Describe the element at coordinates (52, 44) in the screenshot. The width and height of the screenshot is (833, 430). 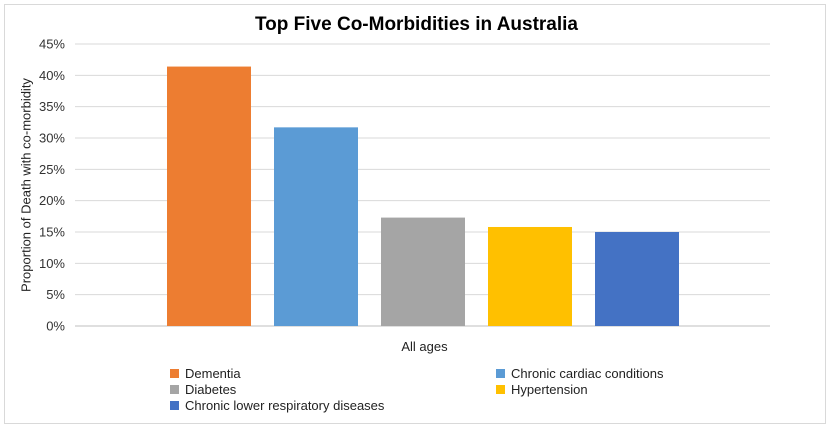
I see `y-tick-label: 45%` at that location.